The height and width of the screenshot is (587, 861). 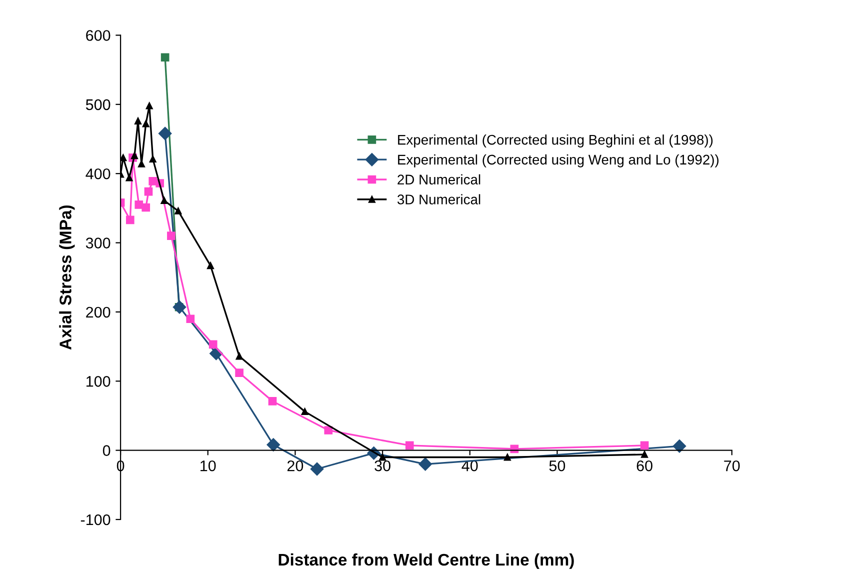 What do you see at coordinates (295, 466) in the screenshot?
I see `x-tick-label: 20` at bounding box center [295, 466].